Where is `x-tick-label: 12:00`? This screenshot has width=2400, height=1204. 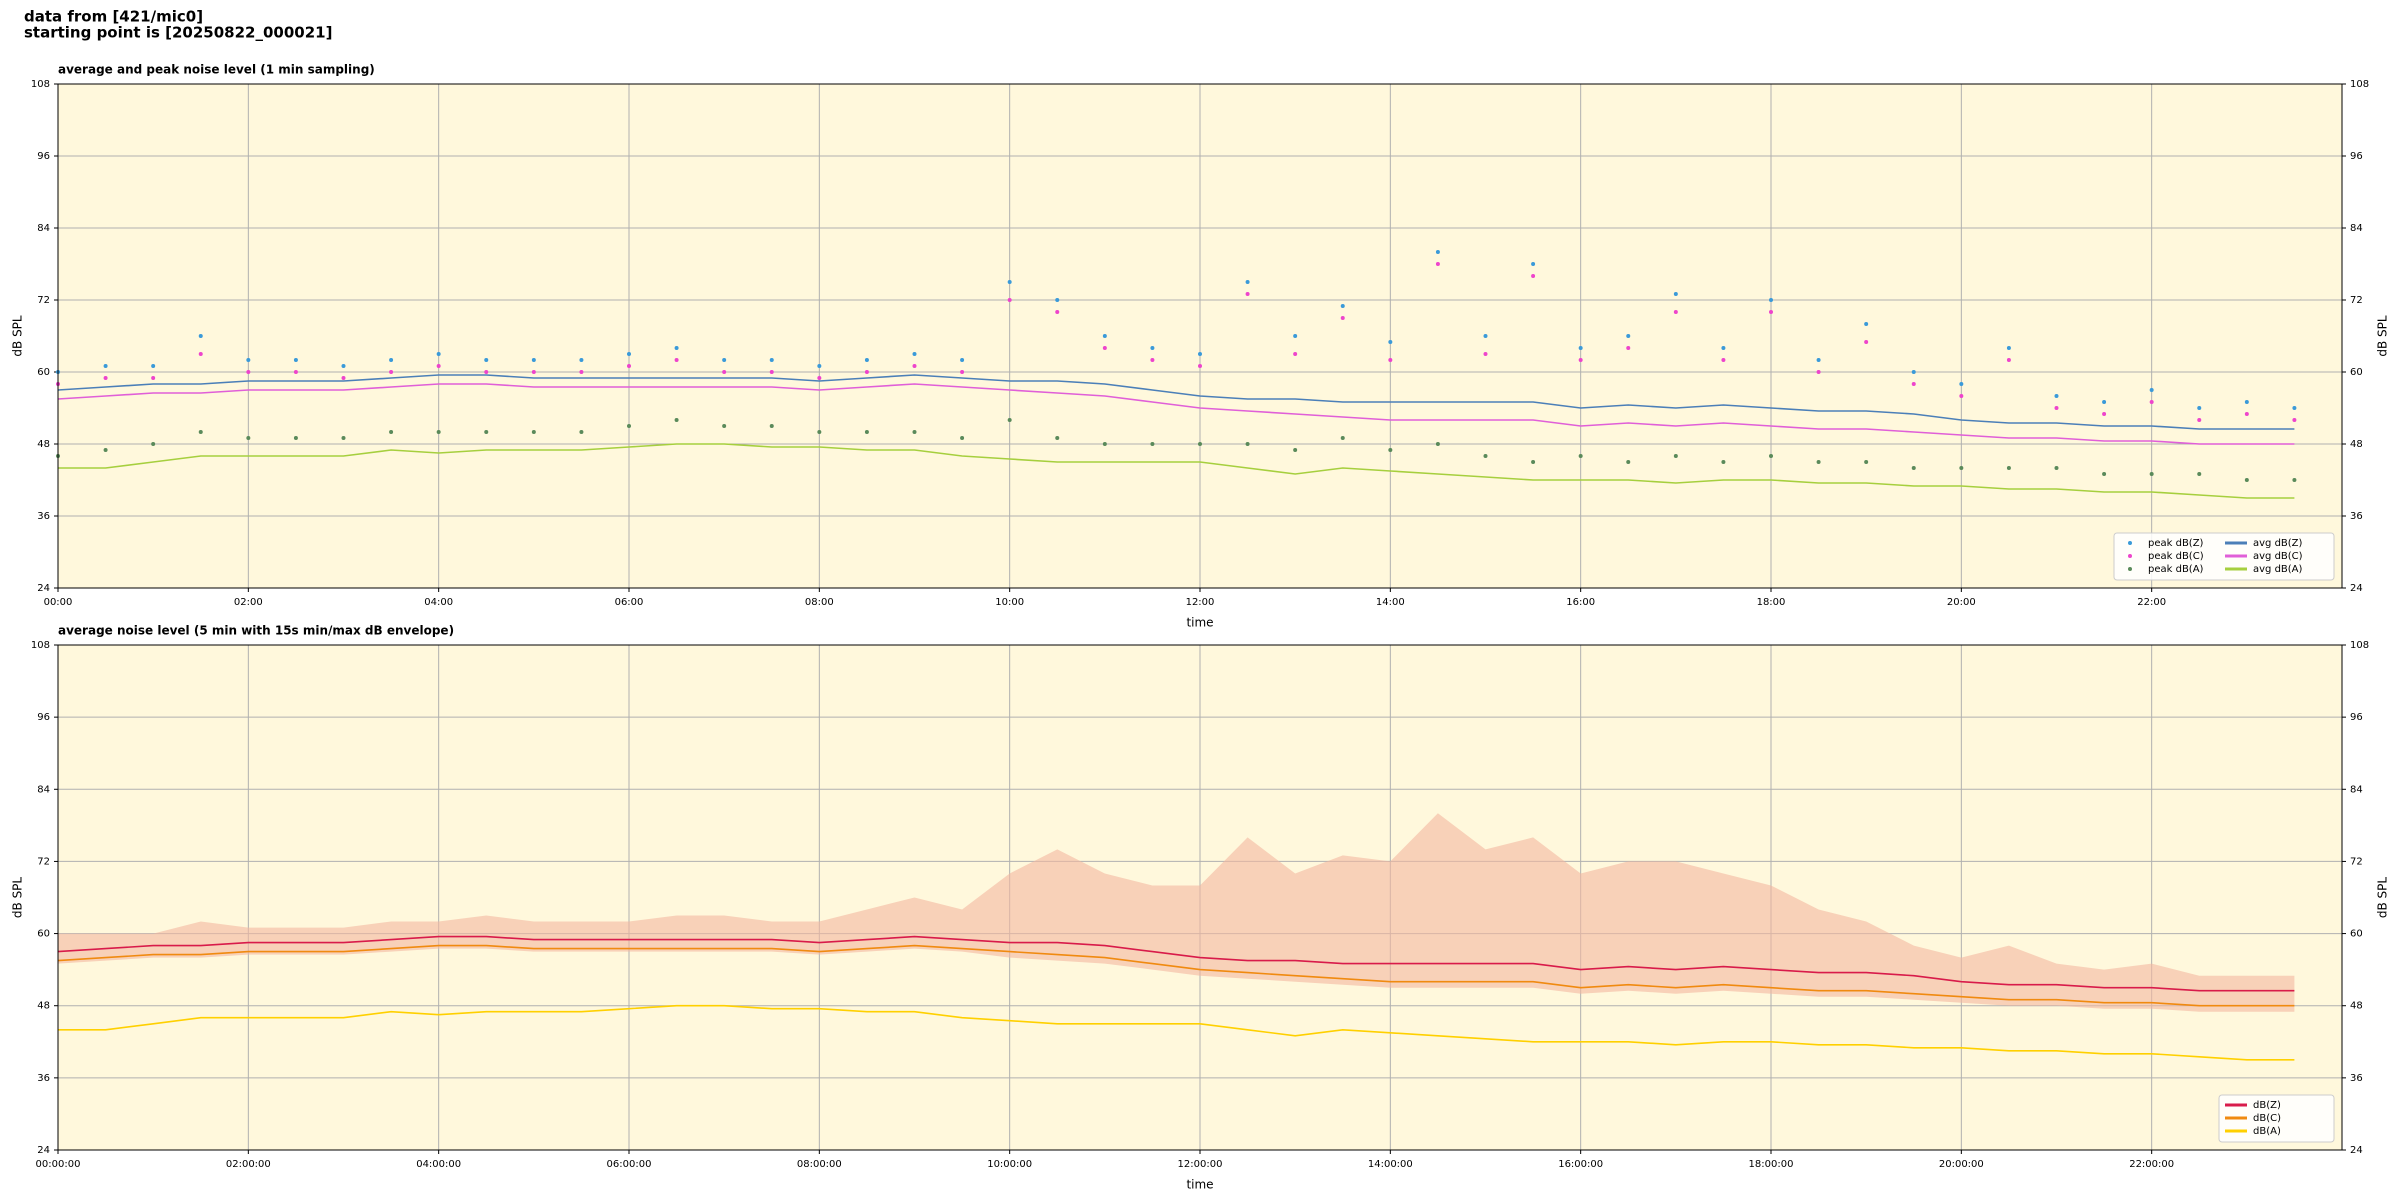
x-tick-label: 12:00 is located at coordinates (1200, 602).